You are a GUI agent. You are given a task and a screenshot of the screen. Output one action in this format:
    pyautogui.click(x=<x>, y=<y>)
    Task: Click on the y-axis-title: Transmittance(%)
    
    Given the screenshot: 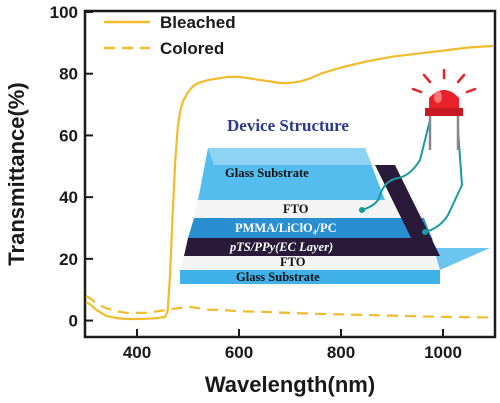 What is the action you would take?
    pyautogui.click(x=16, y=173)
    